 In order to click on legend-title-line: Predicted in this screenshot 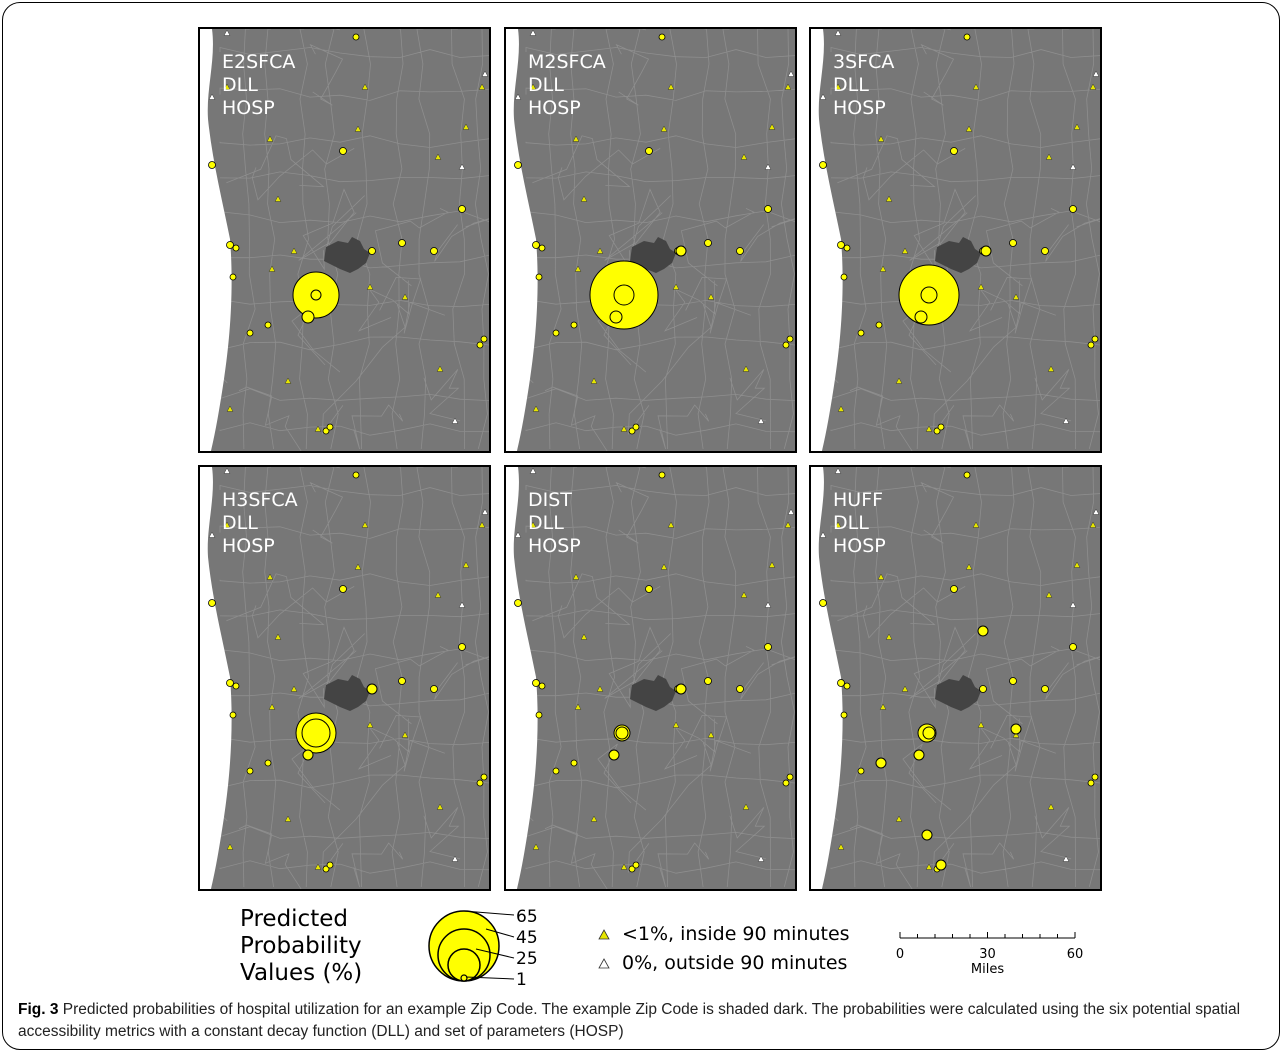, I will do `click(294, 919)`.